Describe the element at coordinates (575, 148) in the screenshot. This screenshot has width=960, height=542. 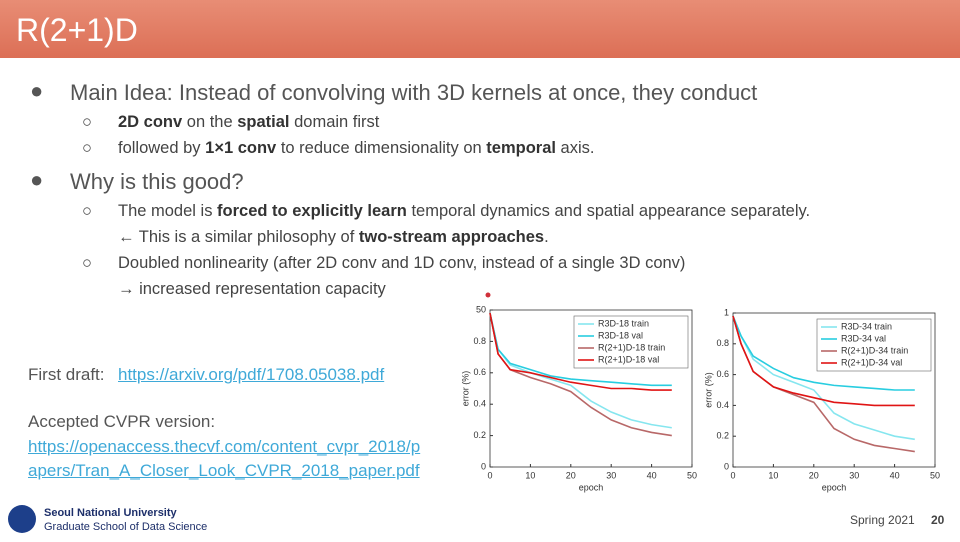
I see `text-run: axis.` at that location.